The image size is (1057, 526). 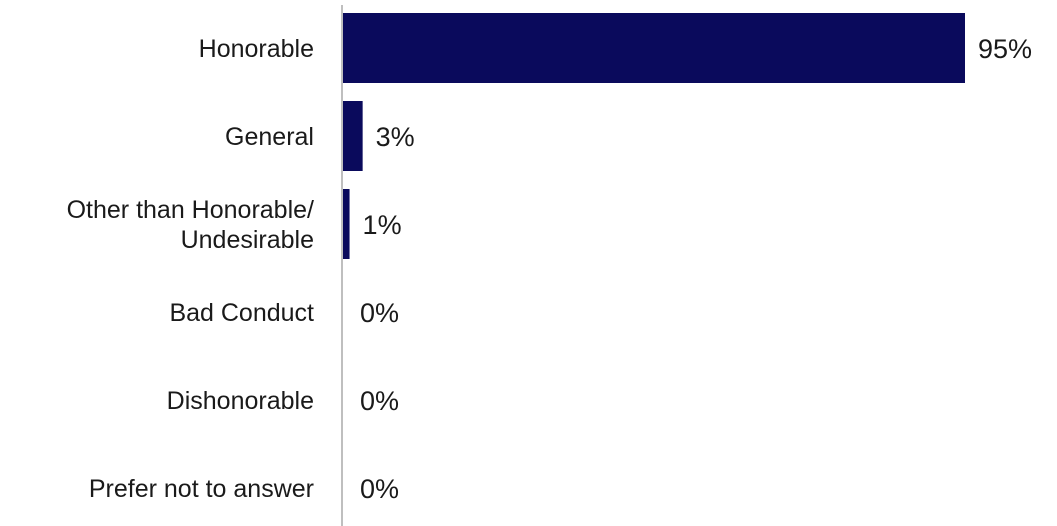 I want to click on category-label-line: Bad Conduct, so click(x=241, y=313).